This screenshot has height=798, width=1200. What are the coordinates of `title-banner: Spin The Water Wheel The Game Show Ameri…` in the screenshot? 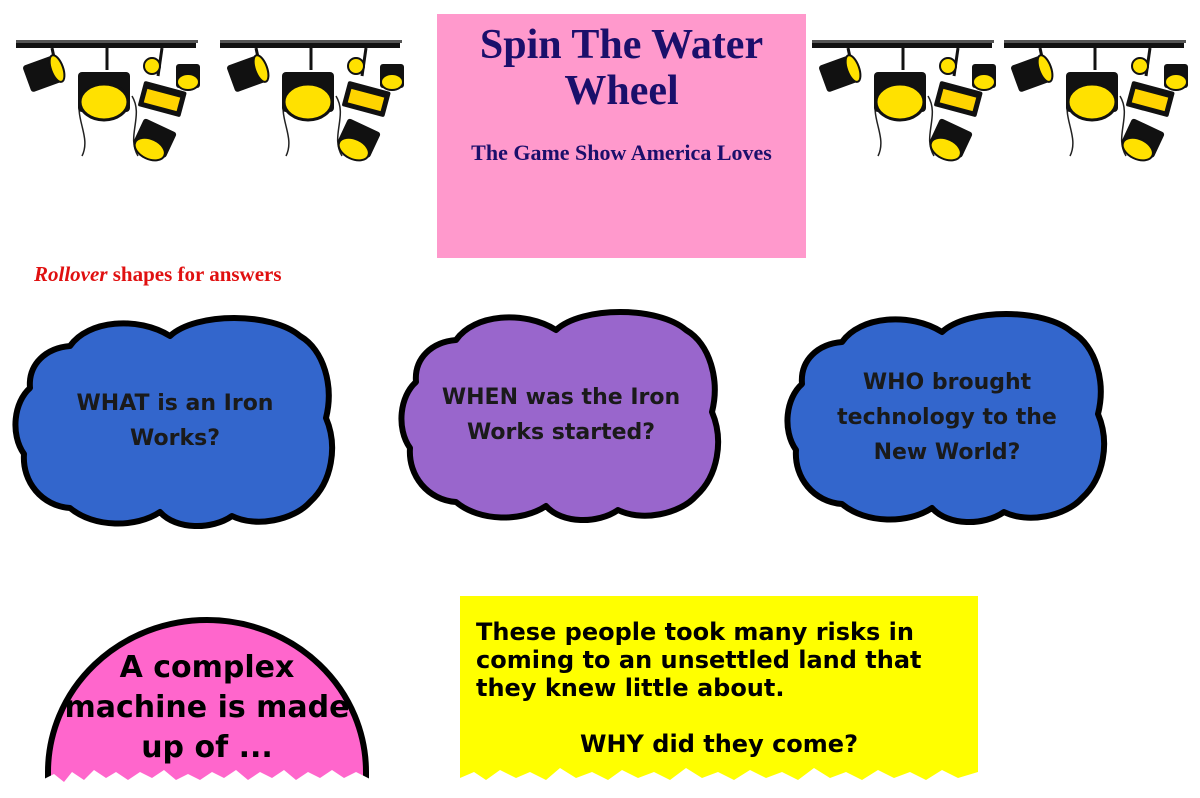 It's located at (621, 136).